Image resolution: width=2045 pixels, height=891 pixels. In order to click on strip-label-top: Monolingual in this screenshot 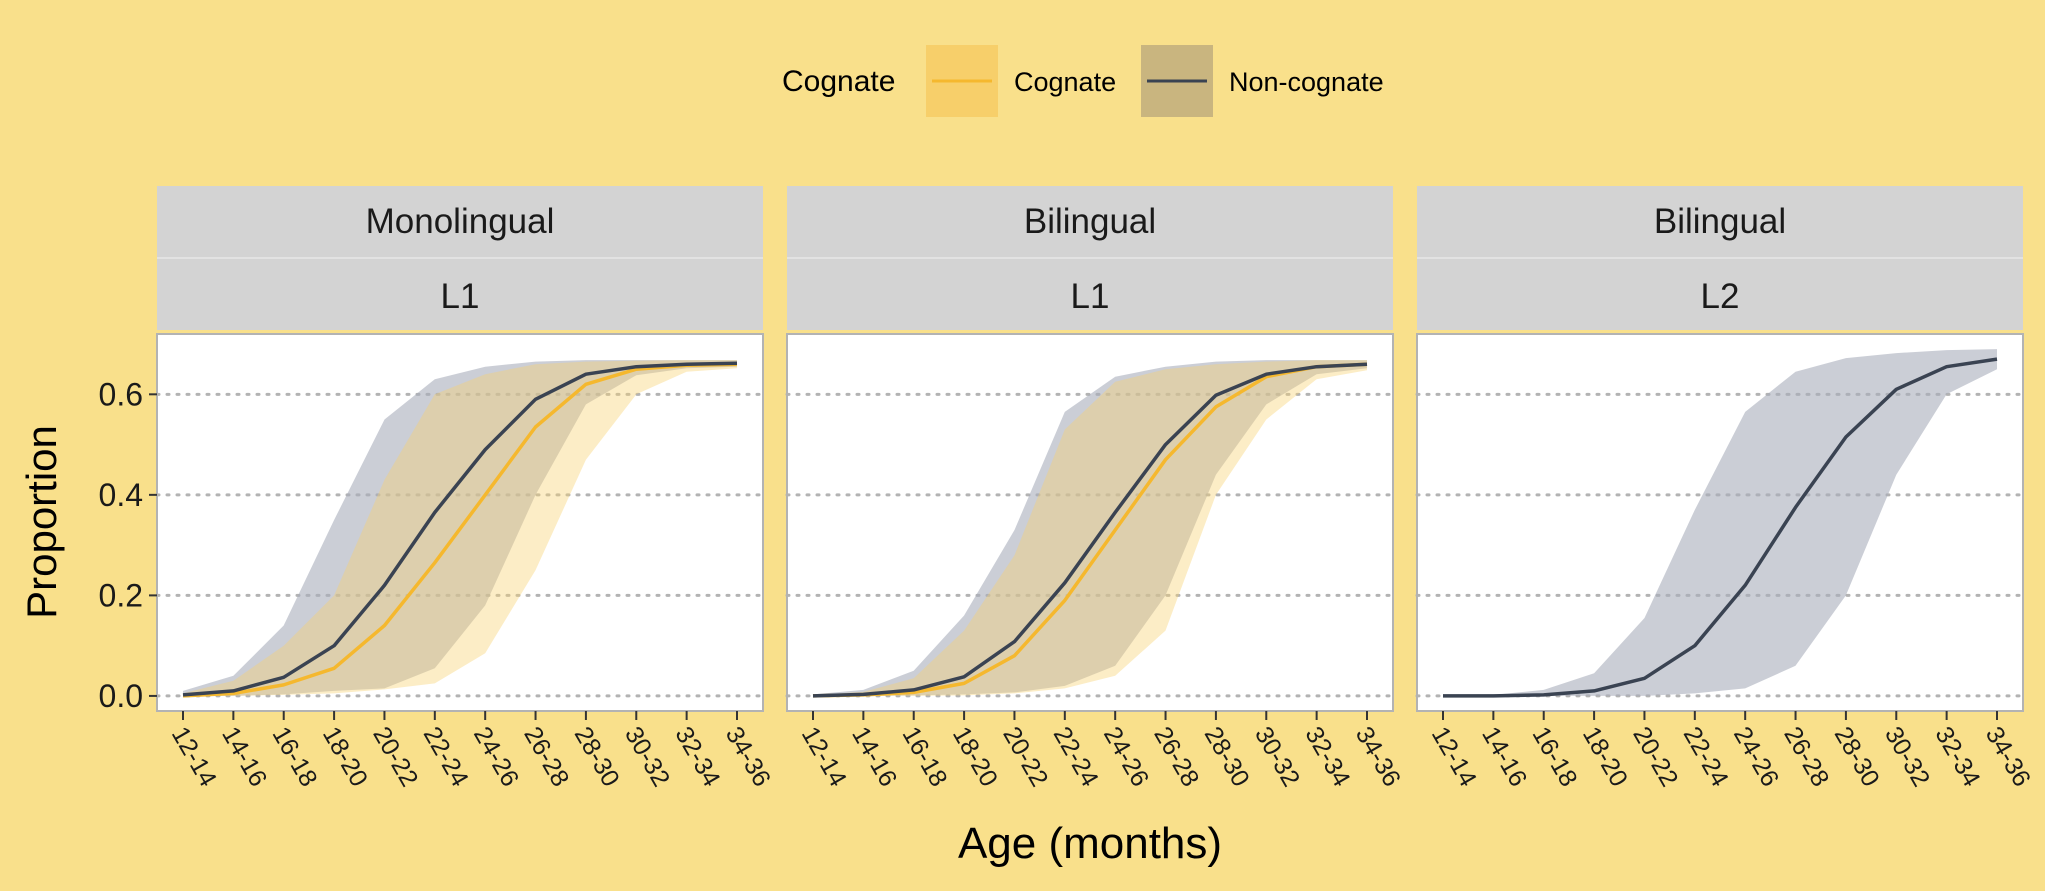, I will do `click(460, 221)`.